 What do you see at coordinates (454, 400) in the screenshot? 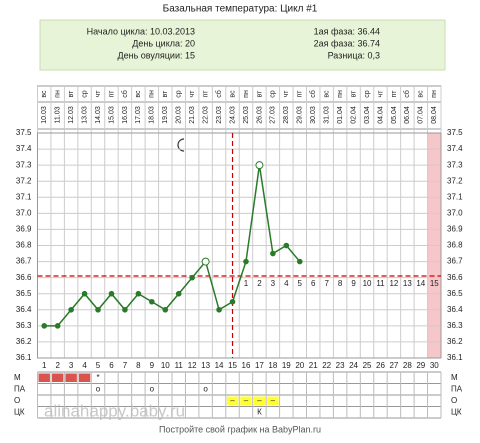
I see `row-label-right: О` at bounding box center [454, 400].